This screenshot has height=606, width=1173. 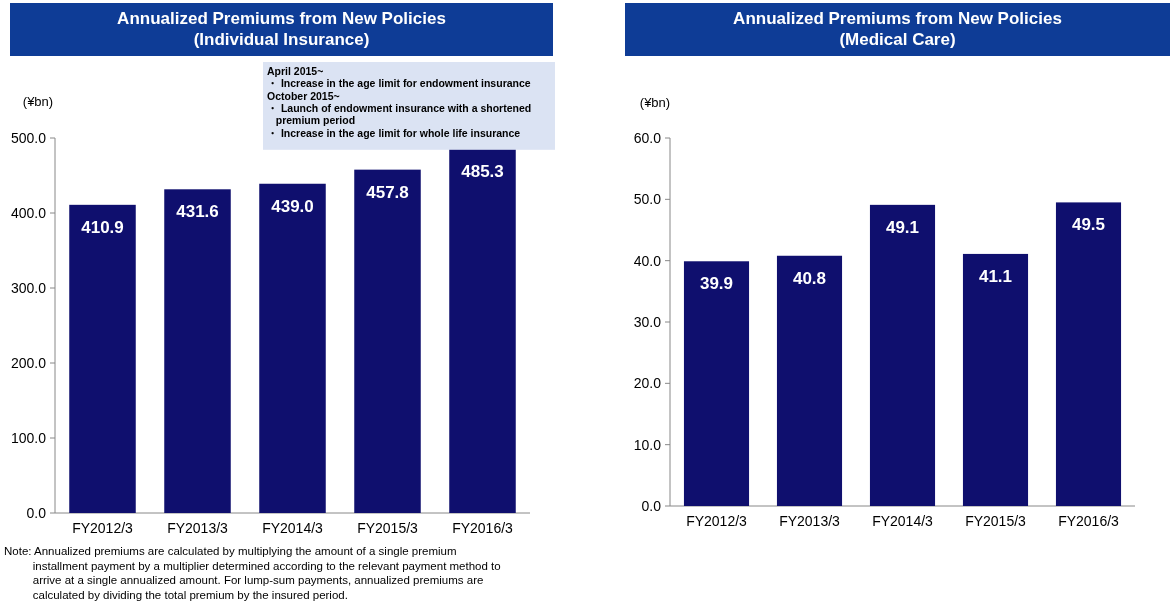 What do you see at coordinates (197, 212) in the screenshot?
I see `data-label: 431.6` at bounding box center [197, 212].